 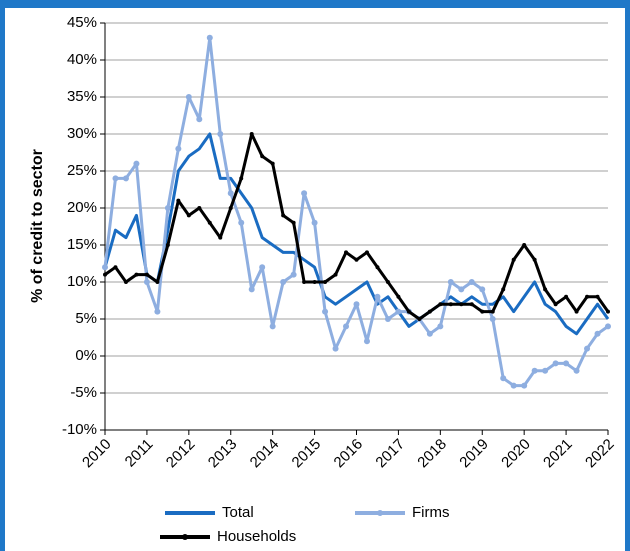 I want to click on x-tick-label: 2013, so click(x=223, y=454).